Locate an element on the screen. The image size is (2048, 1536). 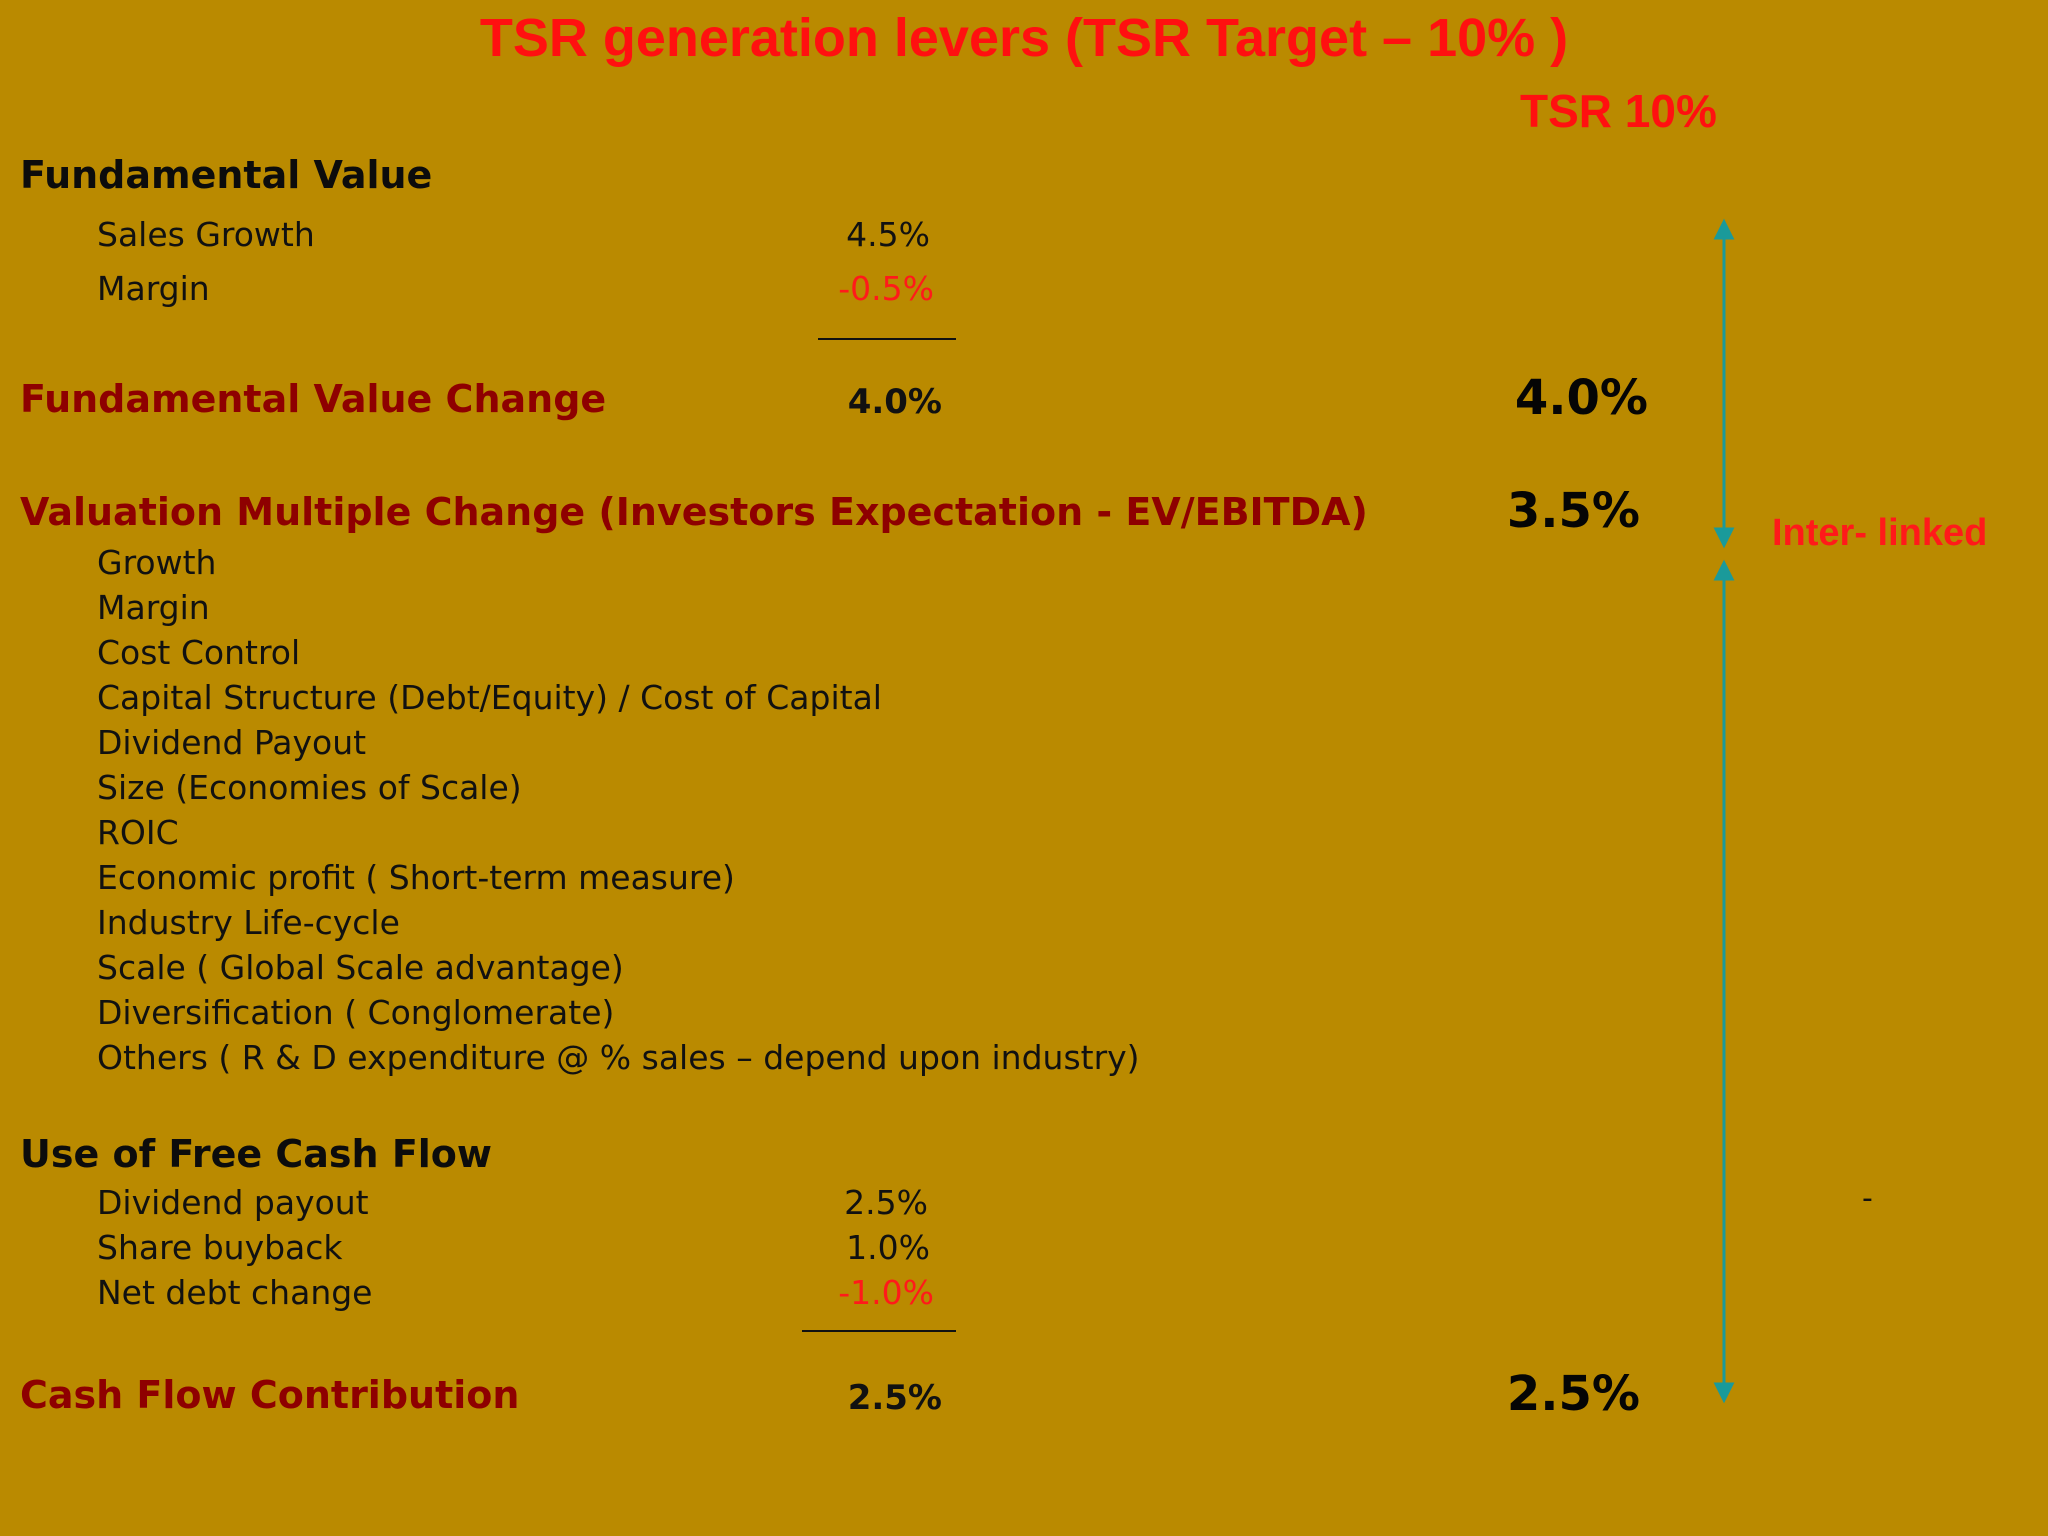
upper-arrow-down-head is located at coordinates (1724, 538).